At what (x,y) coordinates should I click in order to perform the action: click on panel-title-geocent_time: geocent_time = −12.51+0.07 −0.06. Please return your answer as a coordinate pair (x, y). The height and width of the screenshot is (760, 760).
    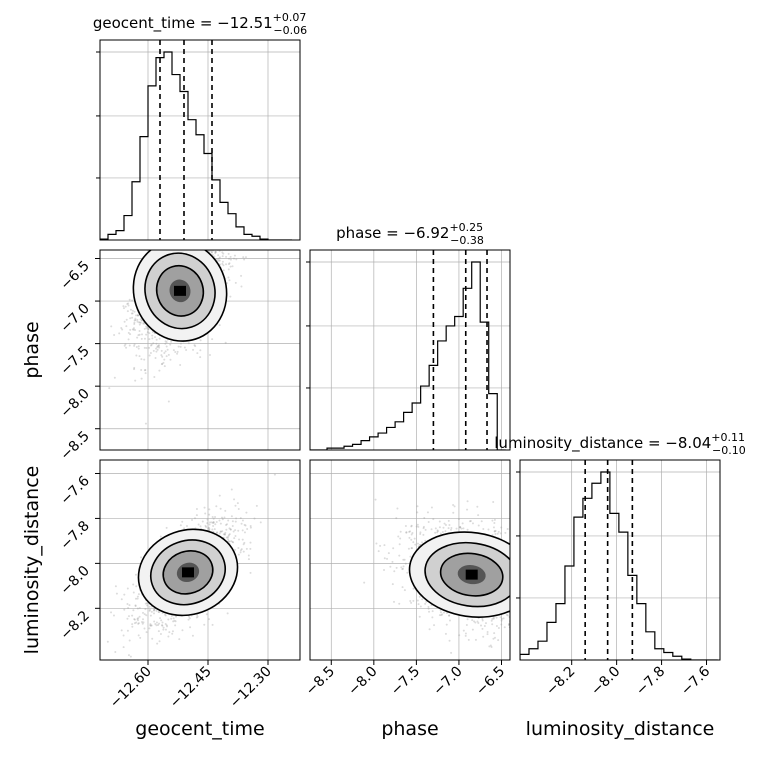
    Looking at the image, I should click on (200, 24).